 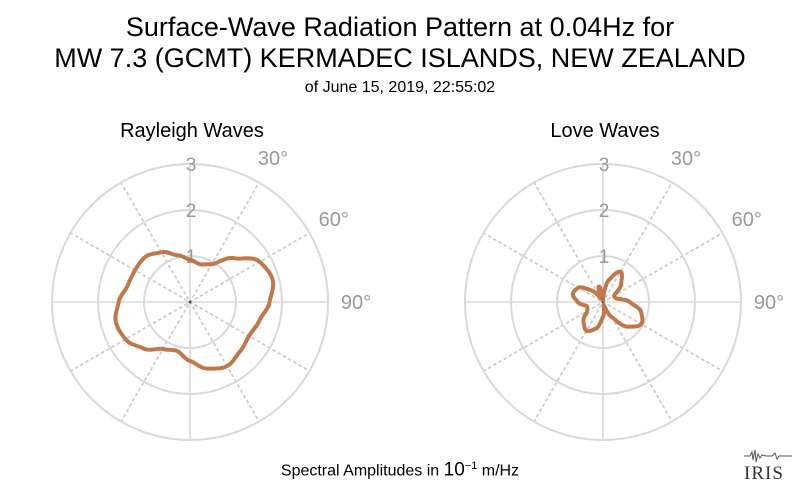 I want to click on polar-center, so click(x=190, y=302).